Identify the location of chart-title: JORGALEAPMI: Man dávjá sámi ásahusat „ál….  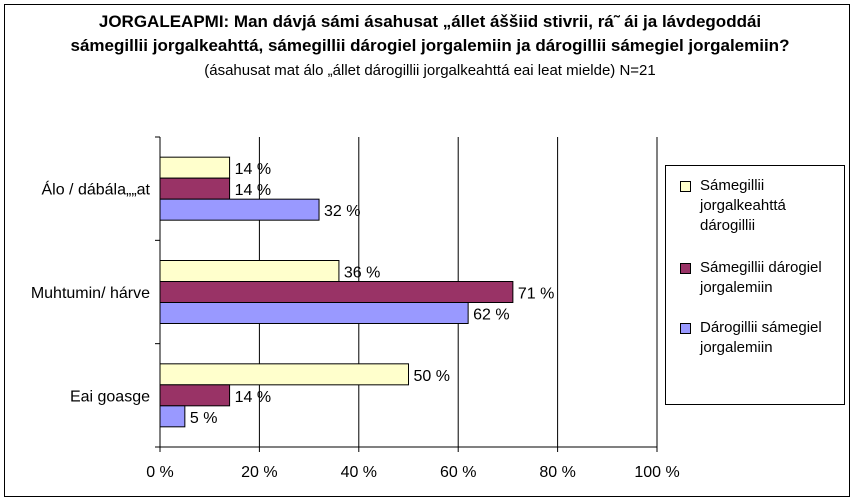
(430, 46).